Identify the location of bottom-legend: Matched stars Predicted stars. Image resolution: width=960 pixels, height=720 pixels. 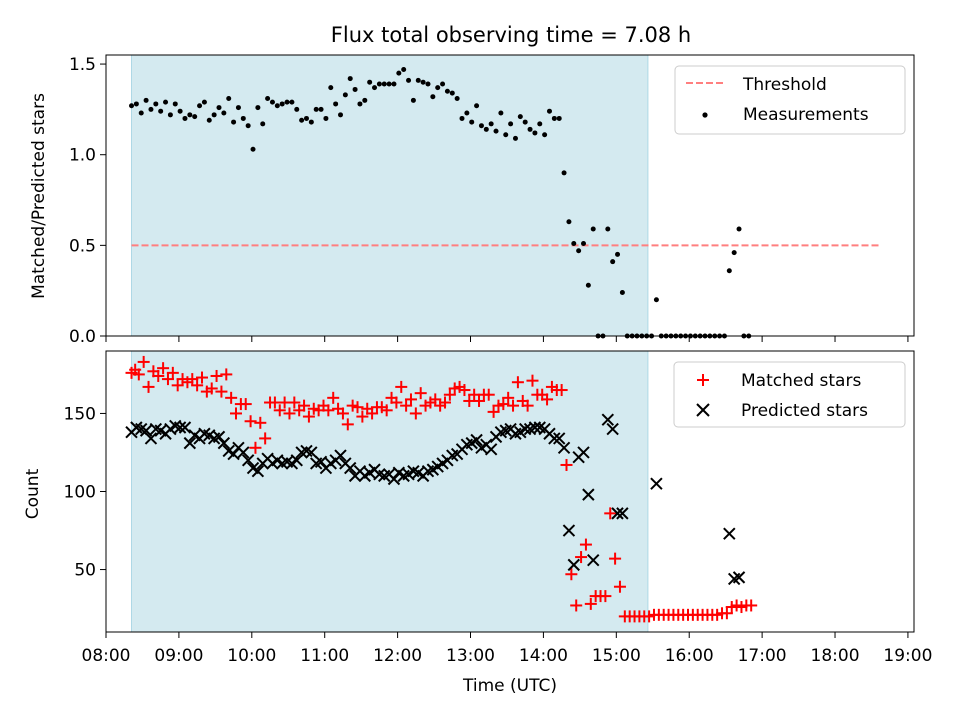
(789, 394).